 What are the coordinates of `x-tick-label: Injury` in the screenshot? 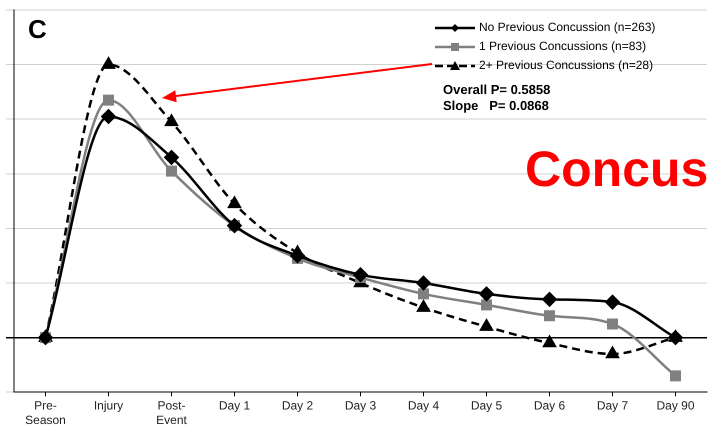 It's located at (109, 405).